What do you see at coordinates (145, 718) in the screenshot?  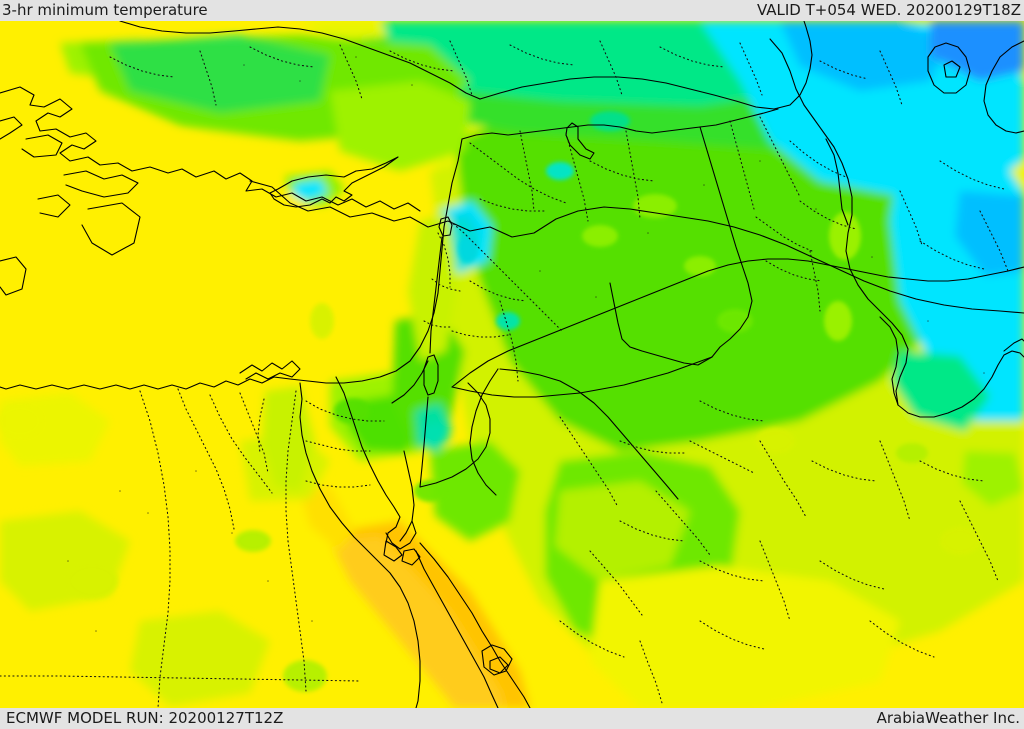 I see `model-run-label: ECMWF MODEL RUN: 20200127T12Z` at bounding box center [145, 718].